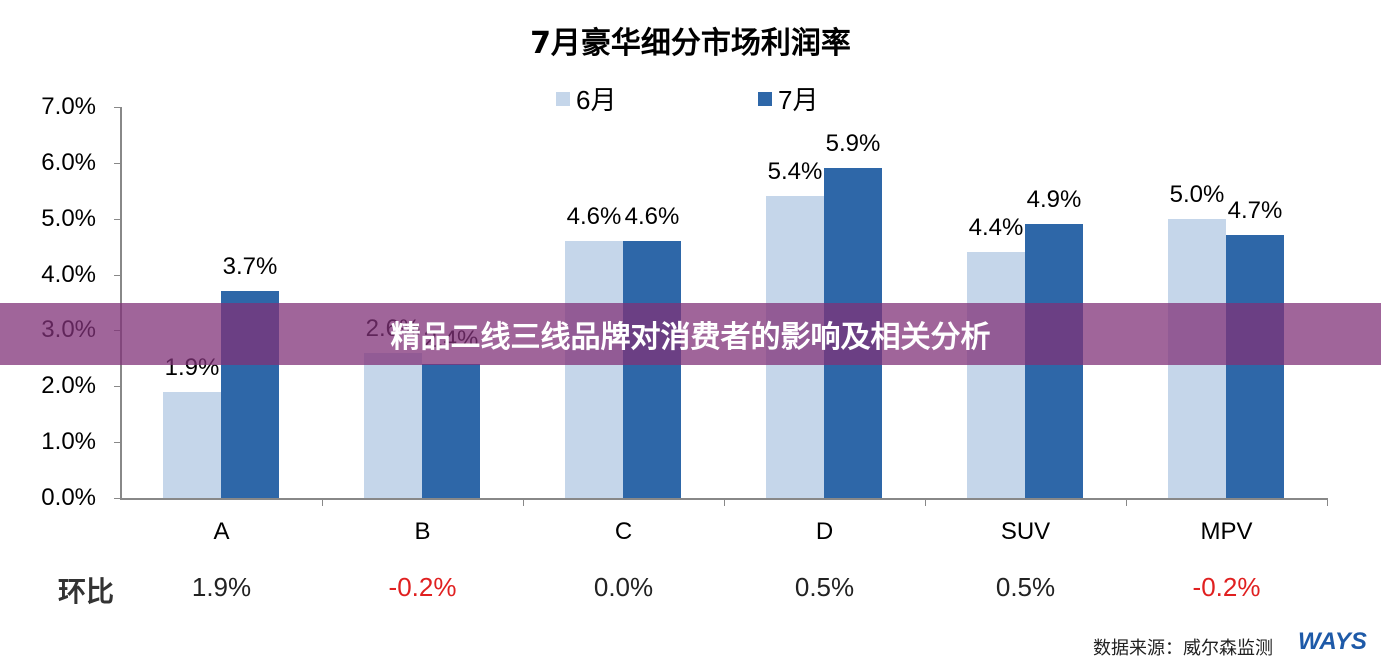 The width and height of the screenshot is (1381, 668). What do you see at coordinates (1197, 194) in the screenshot?
I see `bar-value-label: 5.0%` at bounding box center [1197, 194].